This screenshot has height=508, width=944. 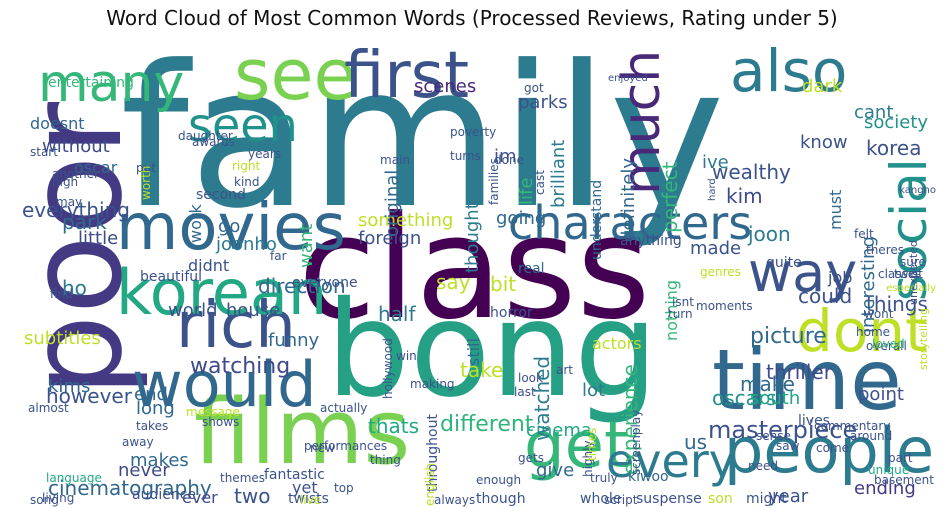 What do you see at coordinates (900, 458) in the screenshot?
I see `word-part: part` at bounding box center [900, 458].